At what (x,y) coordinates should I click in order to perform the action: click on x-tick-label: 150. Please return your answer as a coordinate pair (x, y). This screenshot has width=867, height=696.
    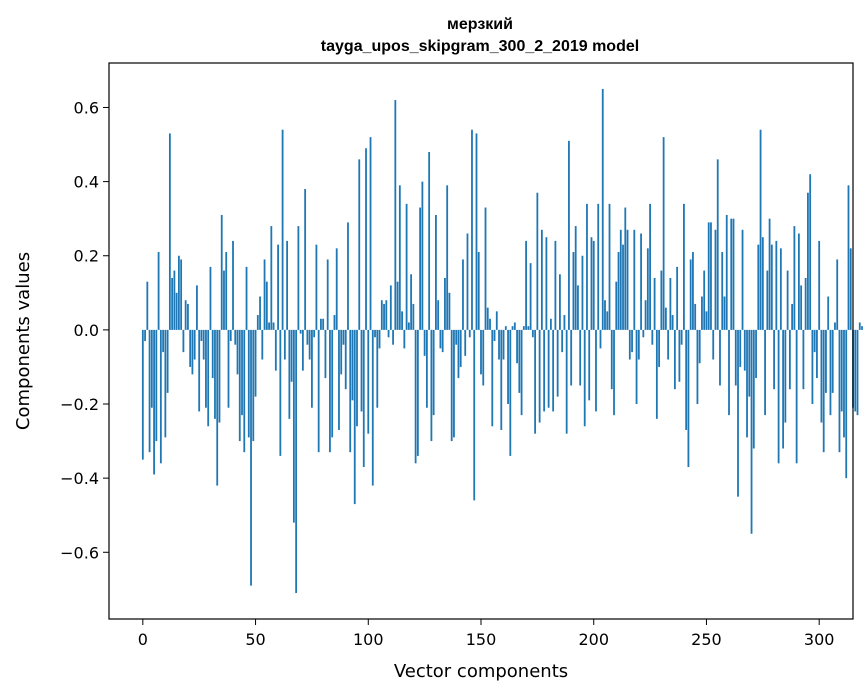
    Looking at the image, I should click on (481, 639).